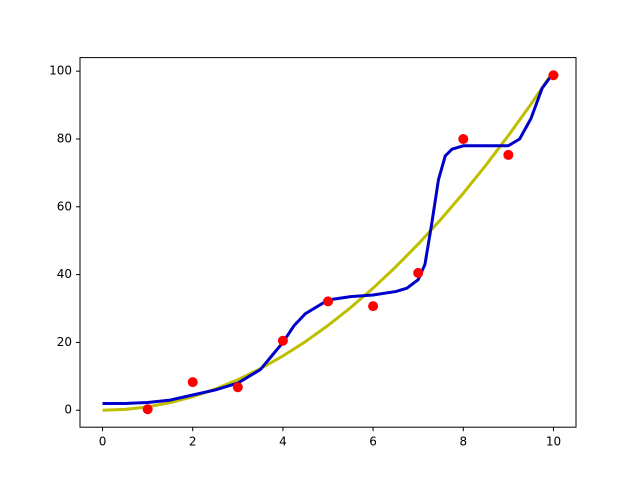  I want to click on y-tick-label: 80, so click(64, 138).